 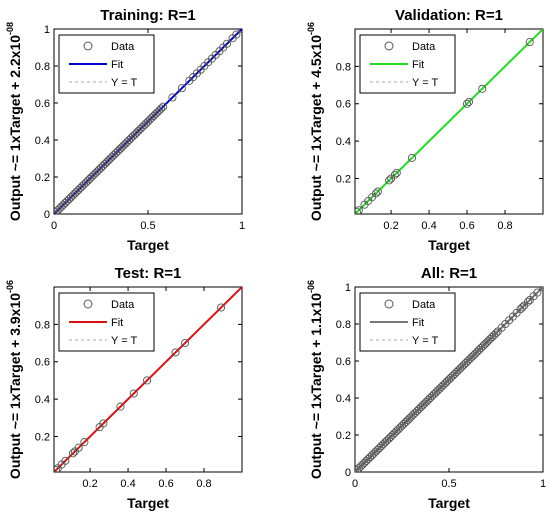 What do you see at coordinates (14, 379) in the screenshot?
I see `y-axis-label: Output ~= 1xTarget + 3.9x10-06` at bounding box center [14, 379].